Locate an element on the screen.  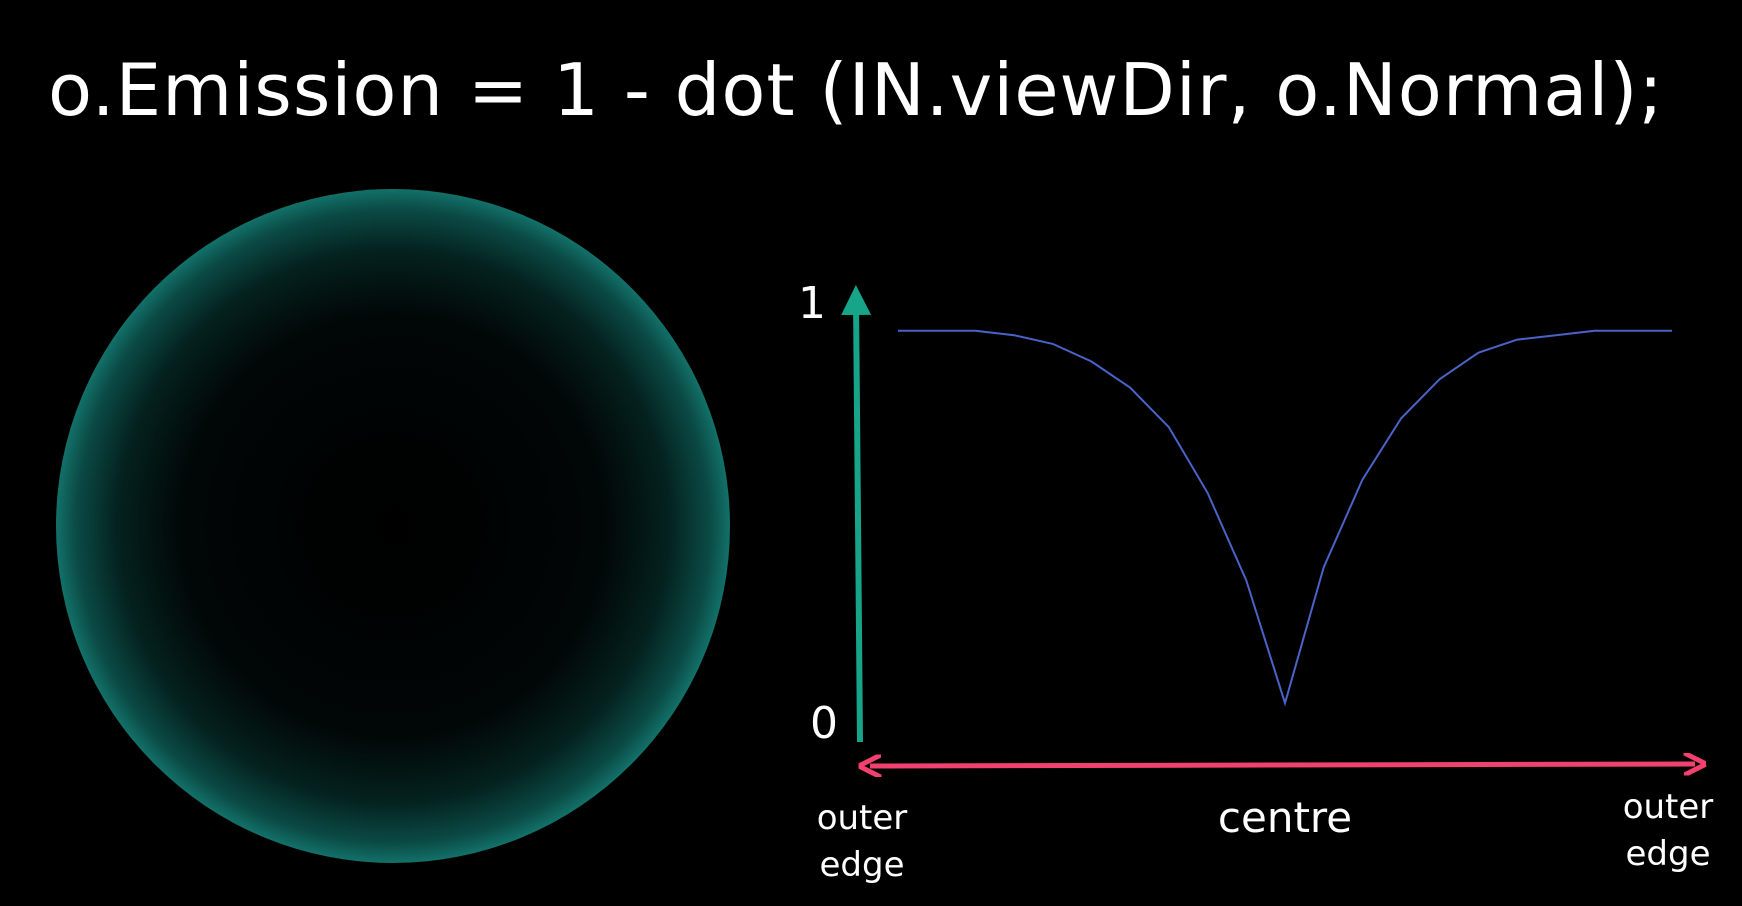
left-edge-label: edge is located at coordinates (862, 865).